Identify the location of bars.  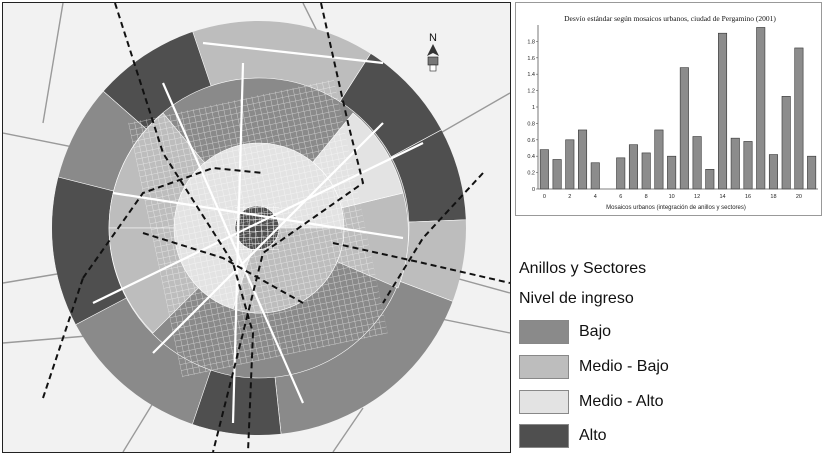
(678, 108).